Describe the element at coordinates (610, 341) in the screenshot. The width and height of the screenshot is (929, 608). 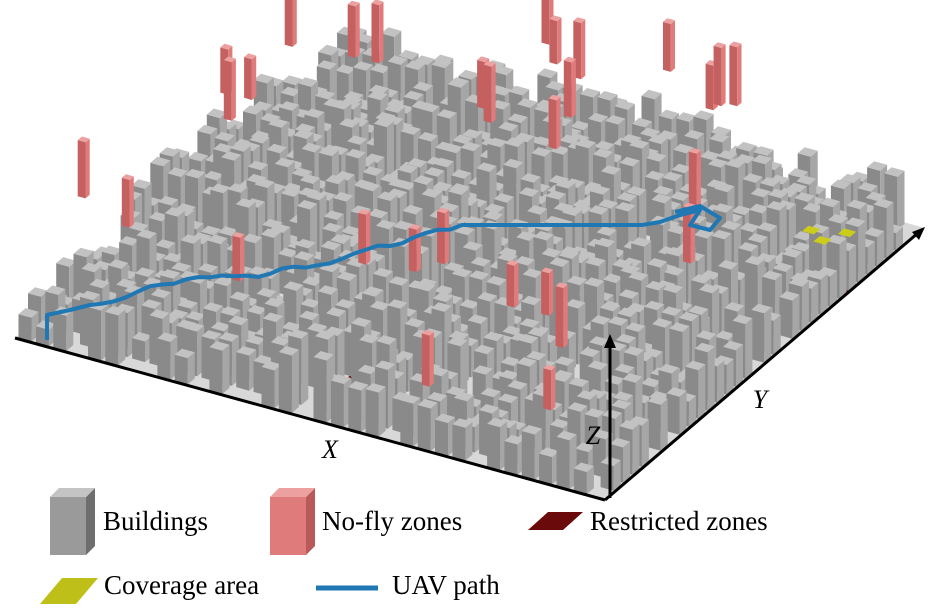
I see `z-arrow` at that location.